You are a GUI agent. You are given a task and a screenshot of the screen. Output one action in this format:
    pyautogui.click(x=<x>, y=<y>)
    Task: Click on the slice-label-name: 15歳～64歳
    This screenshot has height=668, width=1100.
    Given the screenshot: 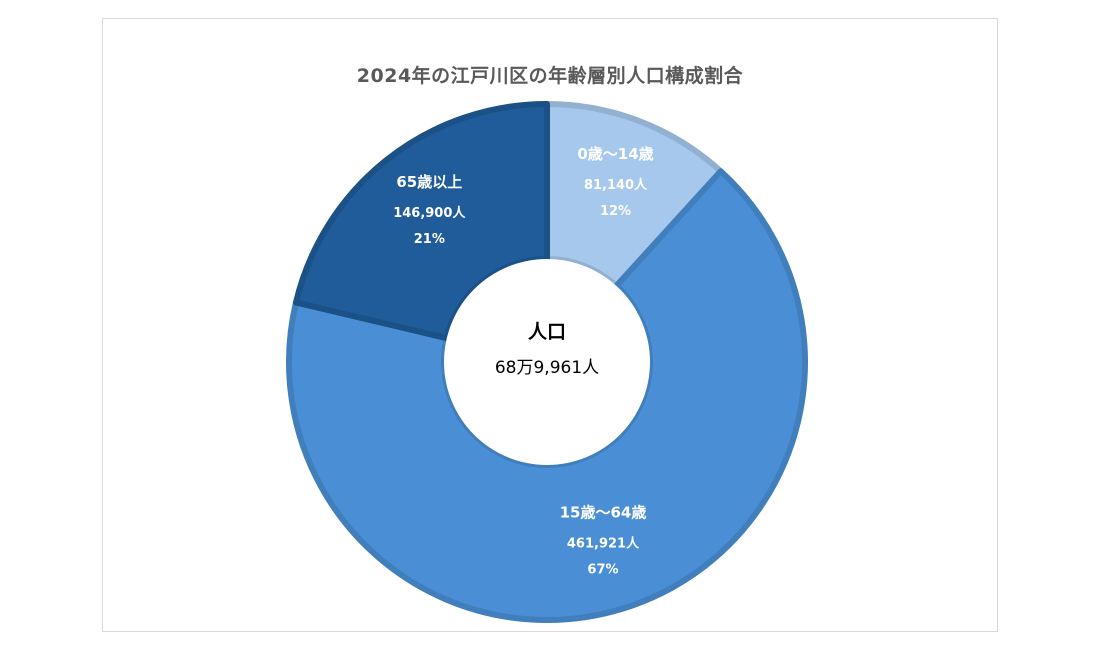 What is the action you would take?
    pyautogui.click(x=603, y=512)
    